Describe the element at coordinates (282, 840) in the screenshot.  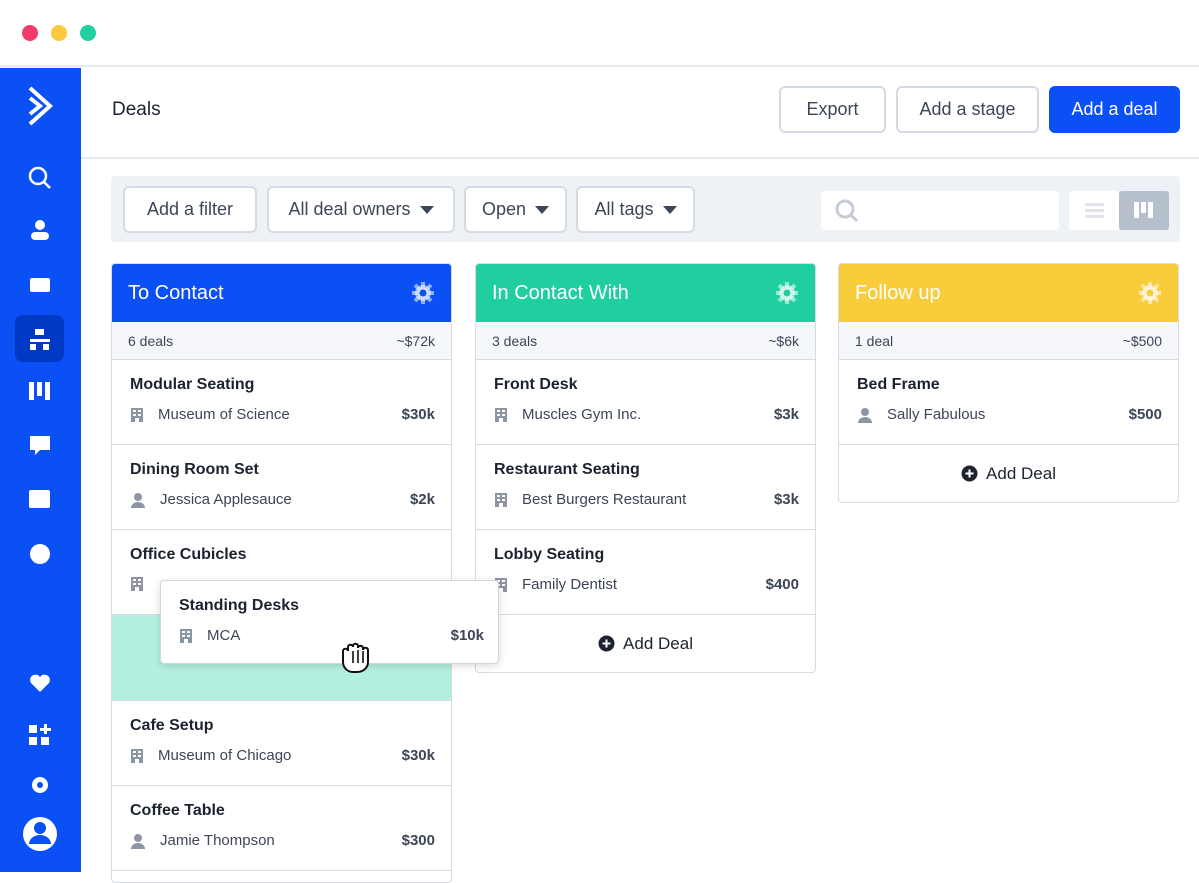
I see `deal-details: Jamie Thompson $300` at that location.